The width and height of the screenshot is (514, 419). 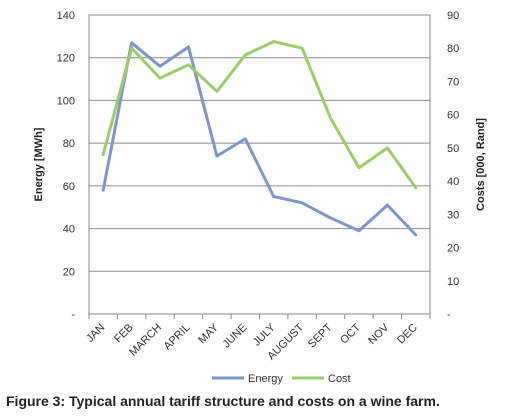 I want to click on right-tick-label: 10, so click(x=453, y=282).